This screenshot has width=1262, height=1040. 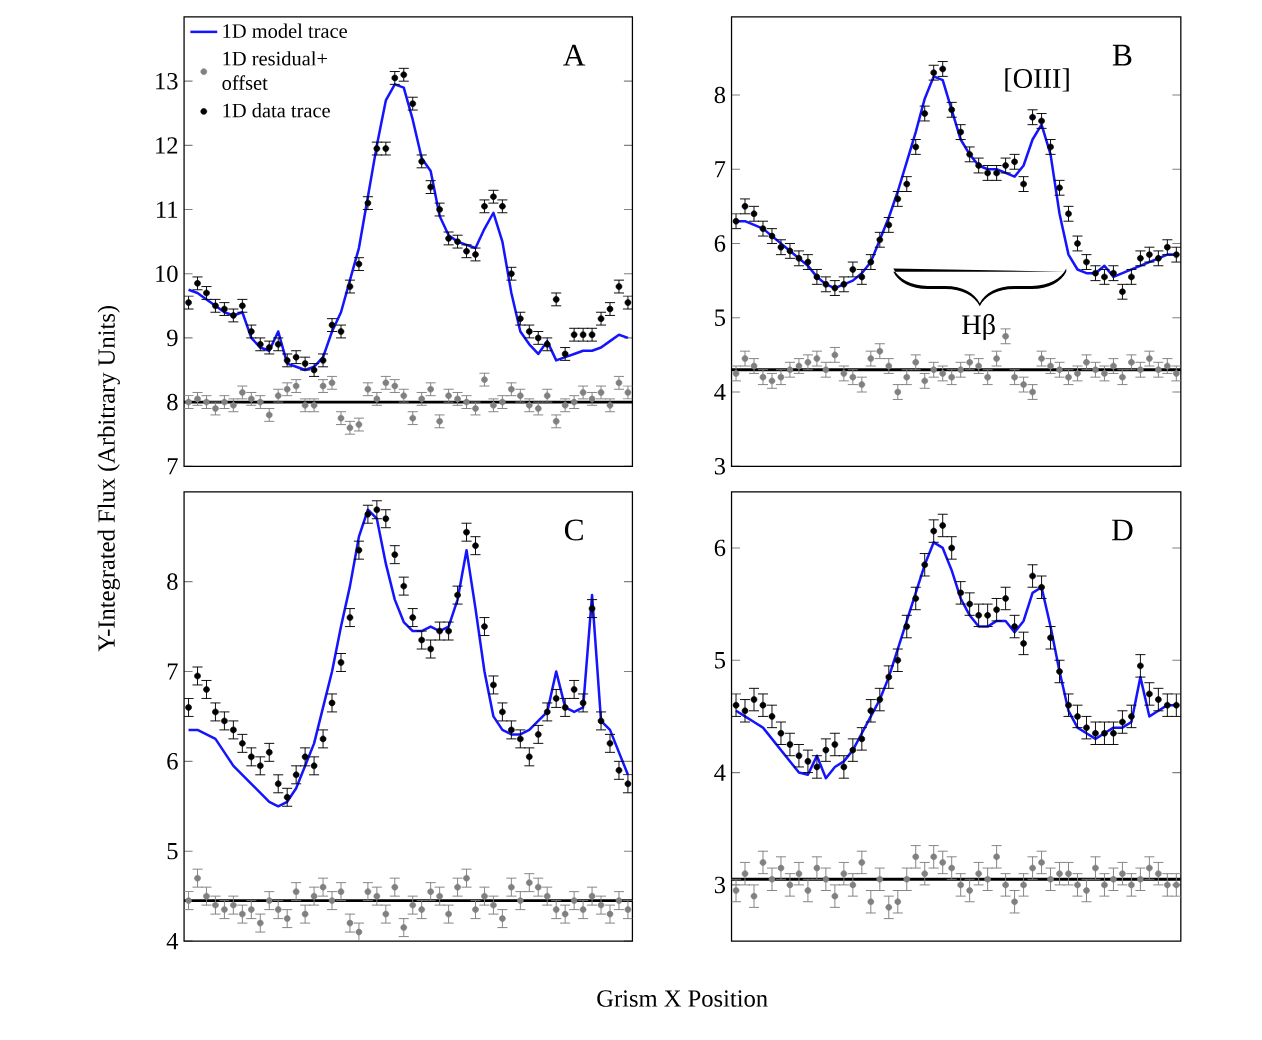 I want to click on annotation: Hβ, so click(x=978, y=326).